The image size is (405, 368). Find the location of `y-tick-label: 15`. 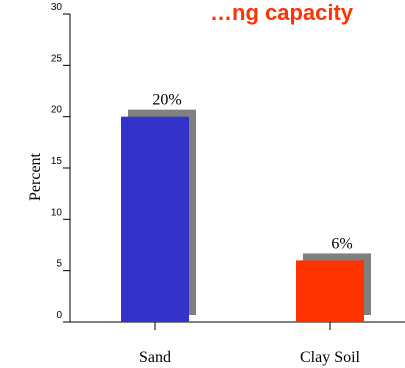

y-tick-label: 15 is located at coordinates (57, 161).